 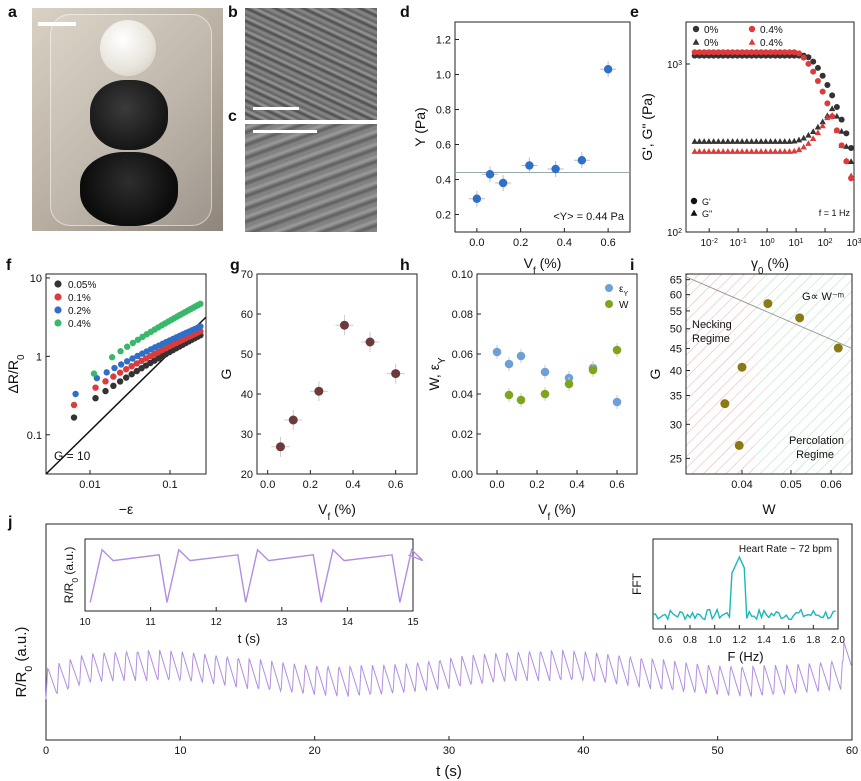 I want to click on chart-i-region-label: Regime, so click(x=711, y=339).